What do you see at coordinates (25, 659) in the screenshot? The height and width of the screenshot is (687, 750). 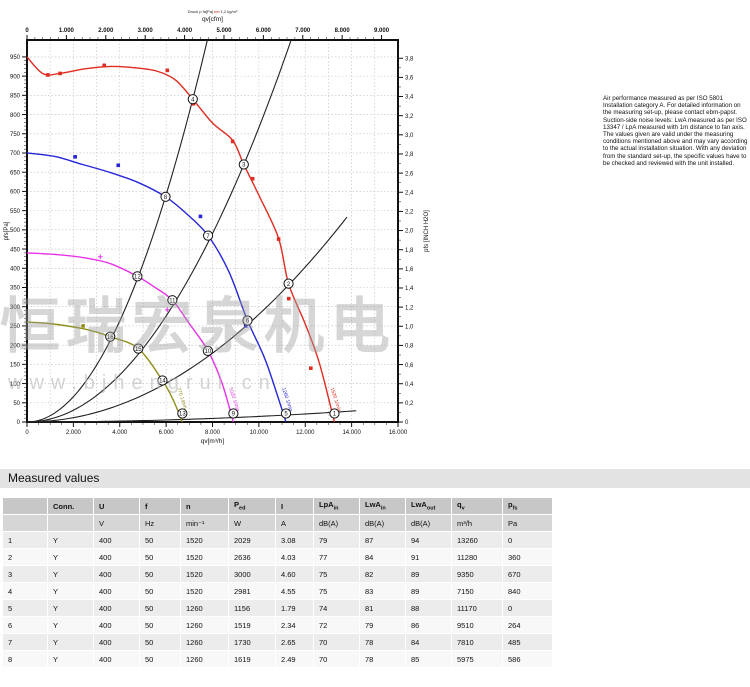 I see `table-cell: 8` at bounding box center [25, 659].